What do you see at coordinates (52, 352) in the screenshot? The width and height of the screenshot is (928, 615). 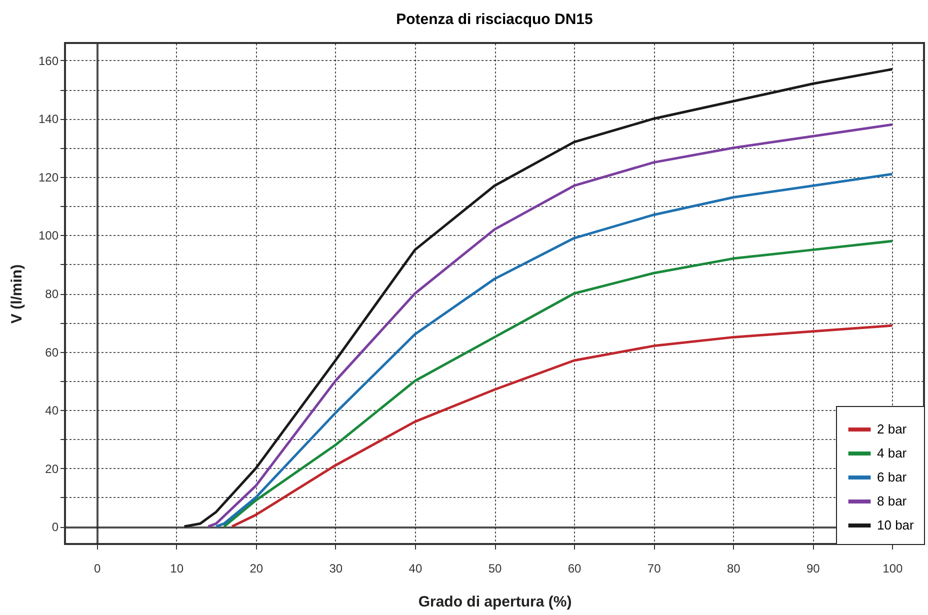 I see `y-tick-label: 60` at bounding box center [52, 352].